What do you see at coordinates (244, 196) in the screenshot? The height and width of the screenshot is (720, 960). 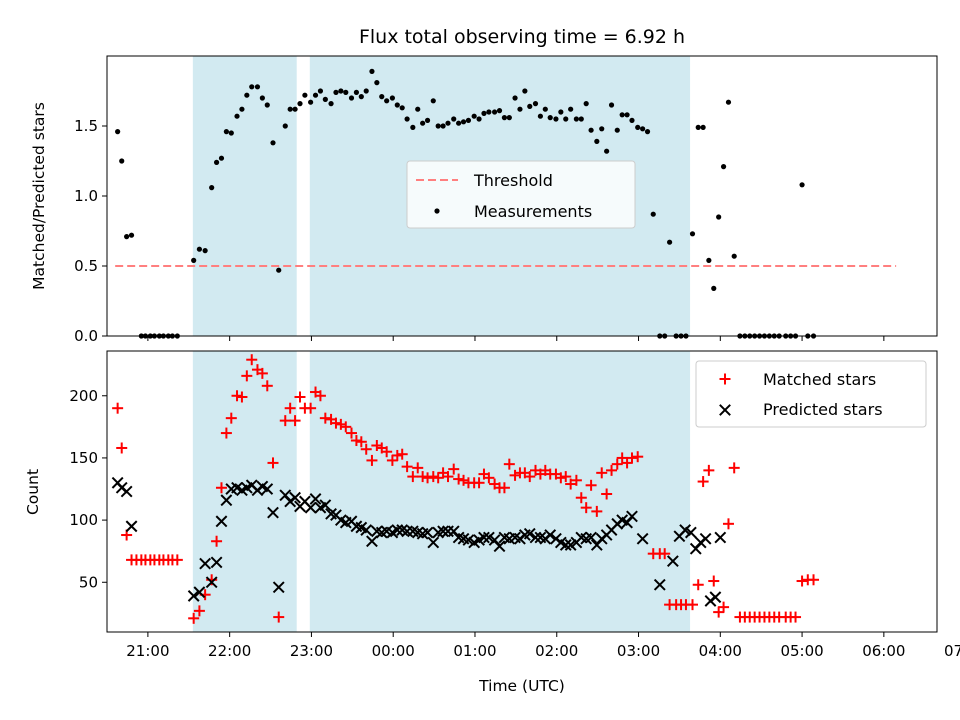 I see `observing-window-band` at bounding box center [244, 196].